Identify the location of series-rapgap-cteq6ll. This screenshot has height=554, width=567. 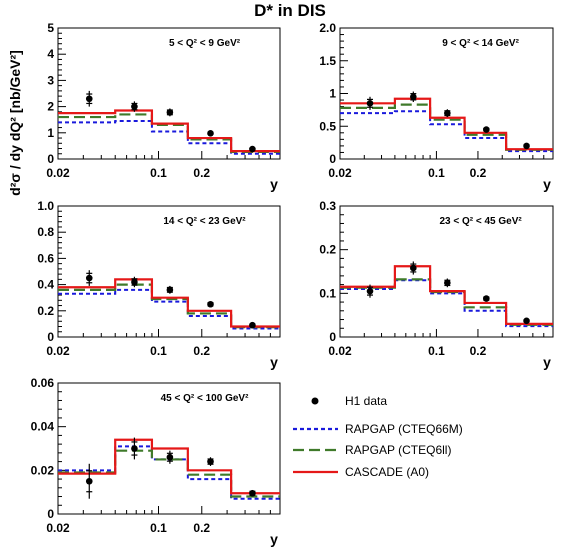
(169, 133).